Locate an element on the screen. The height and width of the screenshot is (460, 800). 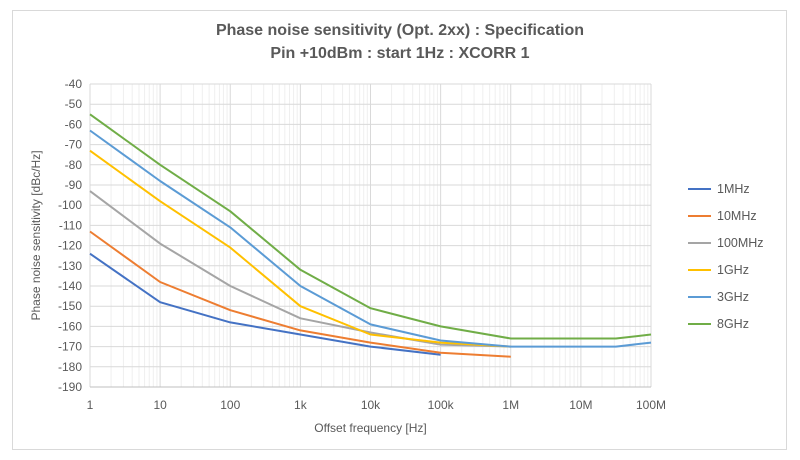
y-tick-label: -190 is located at coordinates (70, 387).